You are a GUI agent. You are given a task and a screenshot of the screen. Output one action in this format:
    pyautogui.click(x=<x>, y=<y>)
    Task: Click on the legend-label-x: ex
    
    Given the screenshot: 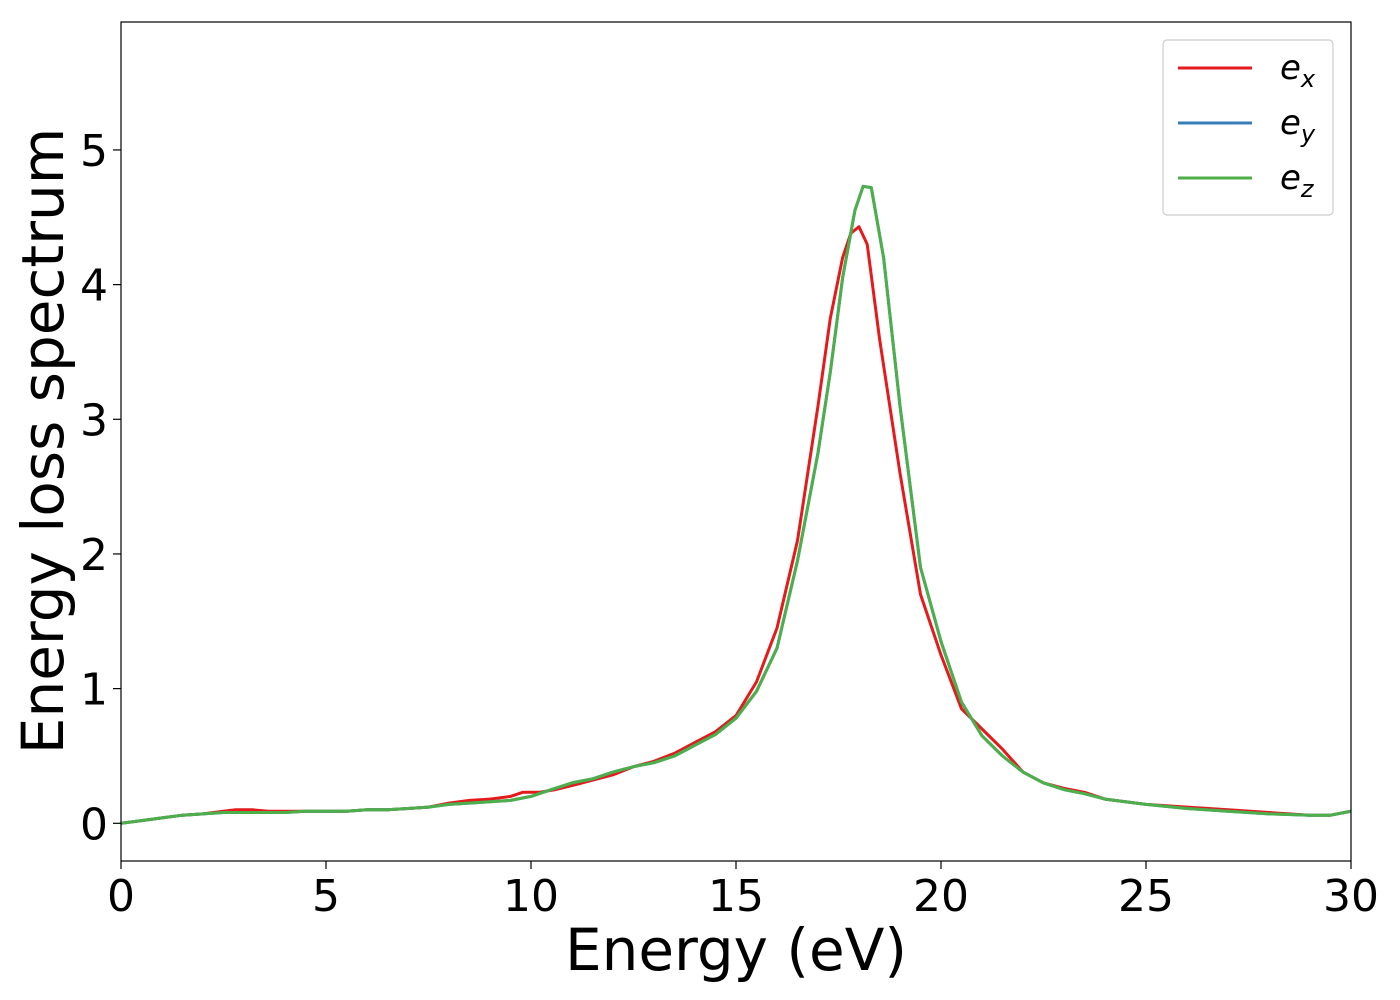 What is the action you would take?
    pyautogui.click(x=1298, y=70)
    